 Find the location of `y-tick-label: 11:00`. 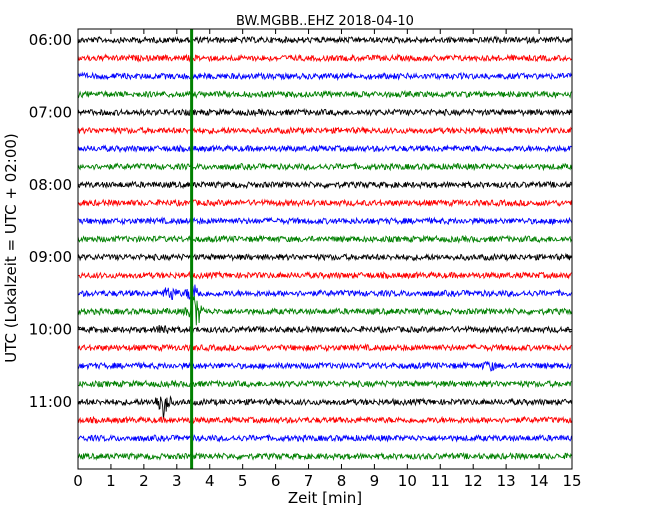

y-tick-label: 11:00 is located at coordinates (50, 402).